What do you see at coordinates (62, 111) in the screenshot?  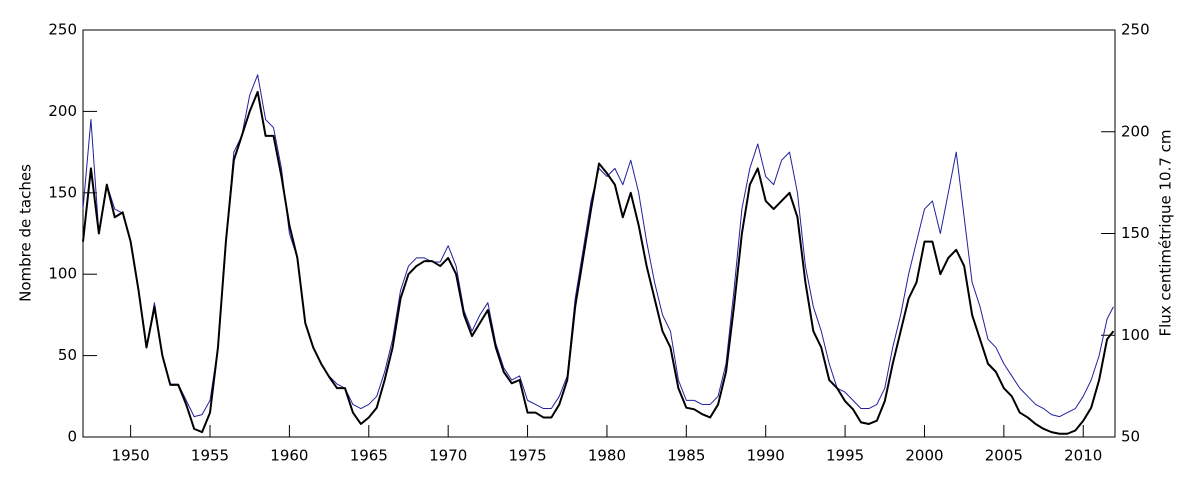 I see `y-tick-label: 200` at bounding box center [62, 111].